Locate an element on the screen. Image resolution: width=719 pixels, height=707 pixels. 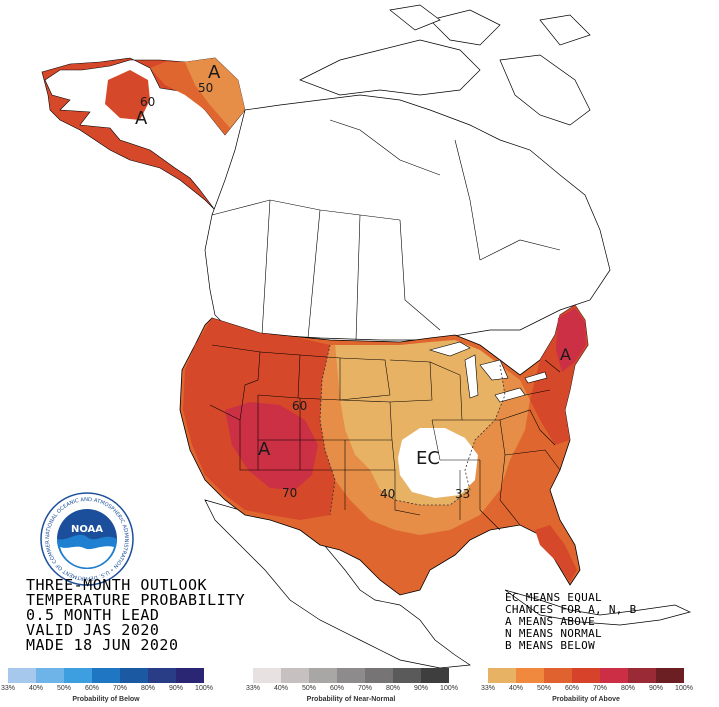
us-state-lines is located at coordinates (385, 437).